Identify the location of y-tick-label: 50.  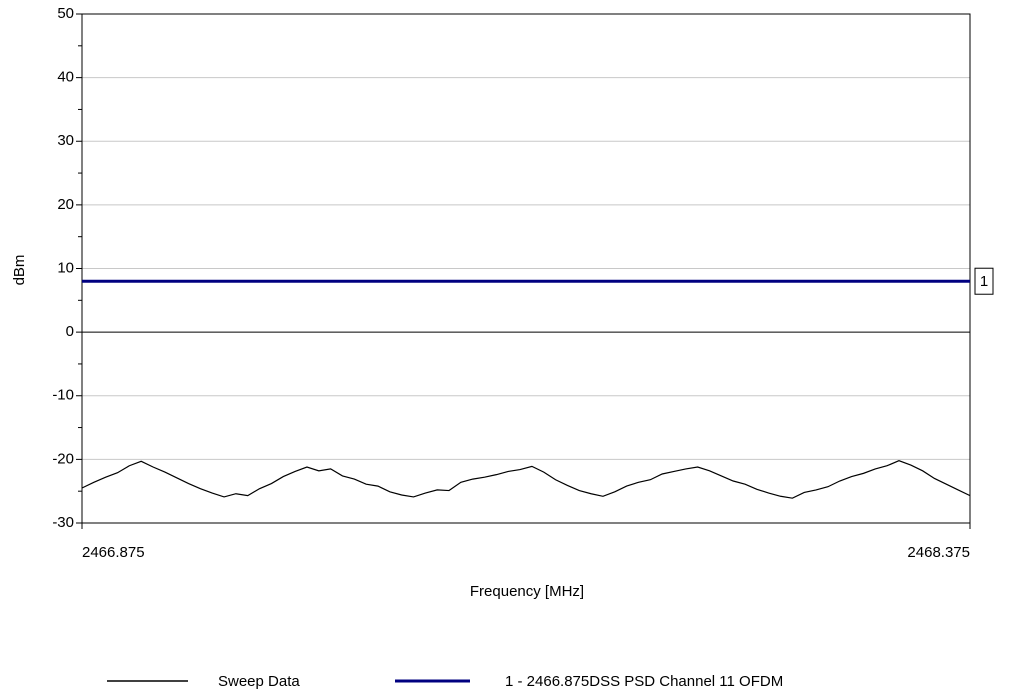
(65, 13).